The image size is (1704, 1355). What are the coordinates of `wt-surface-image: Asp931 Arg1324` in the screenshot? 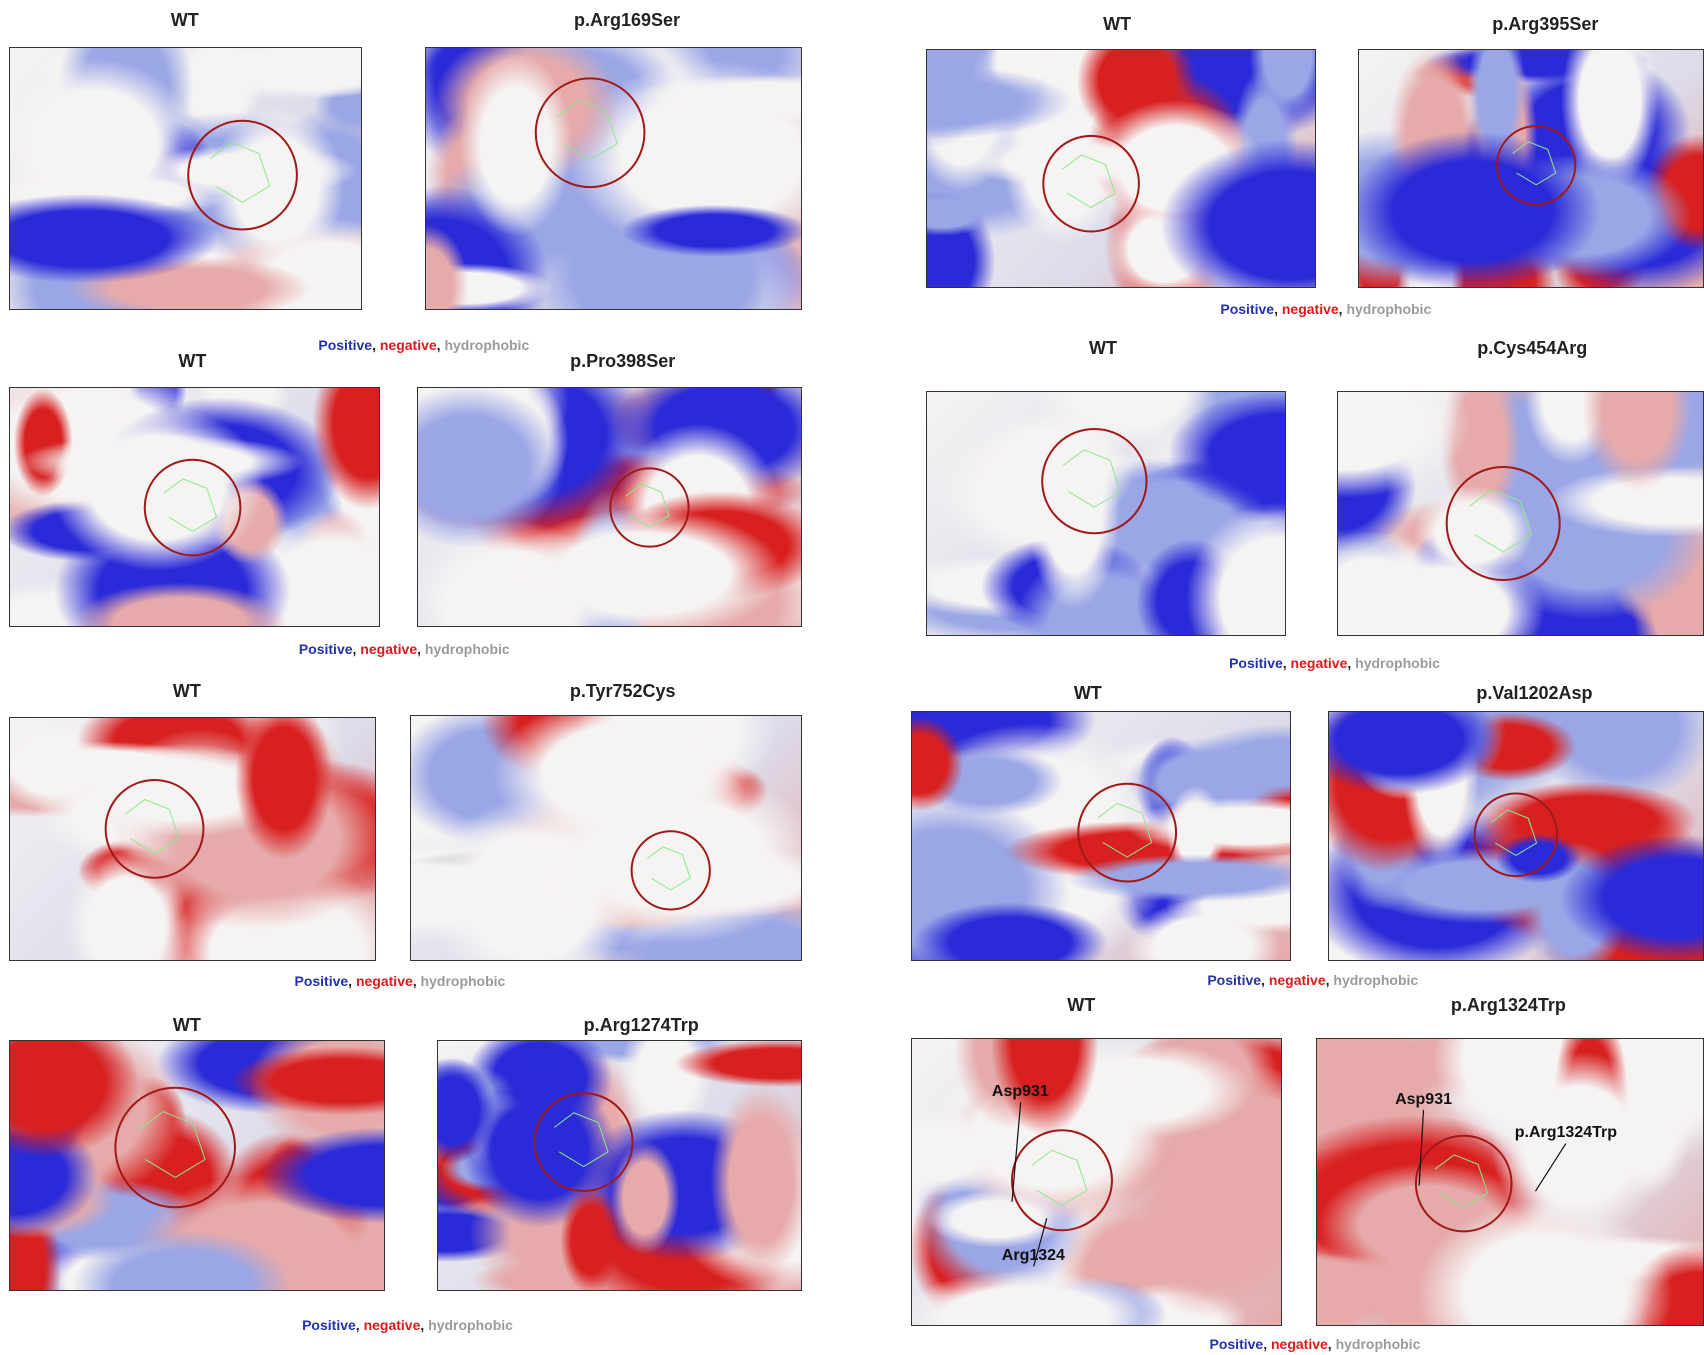 It's located at (1096, 1181).